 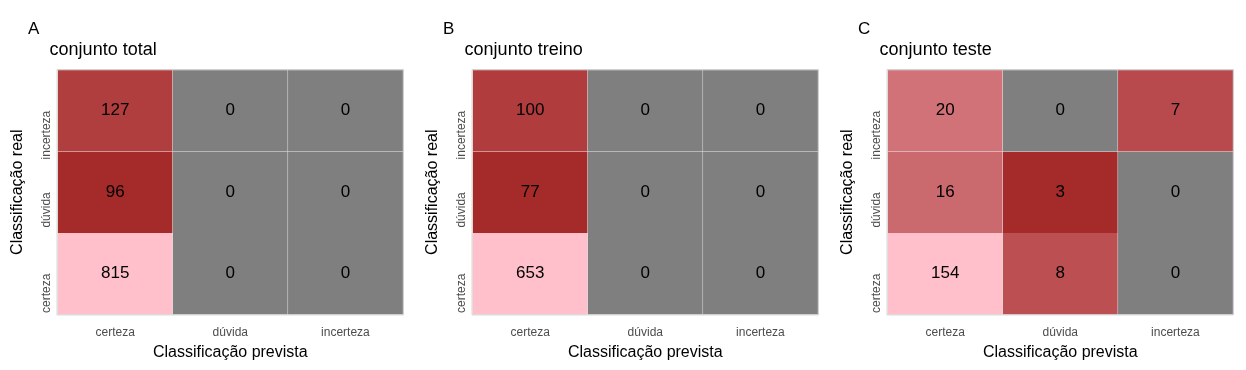 I want to click on data-label: 100, so click(x=530, y=110).